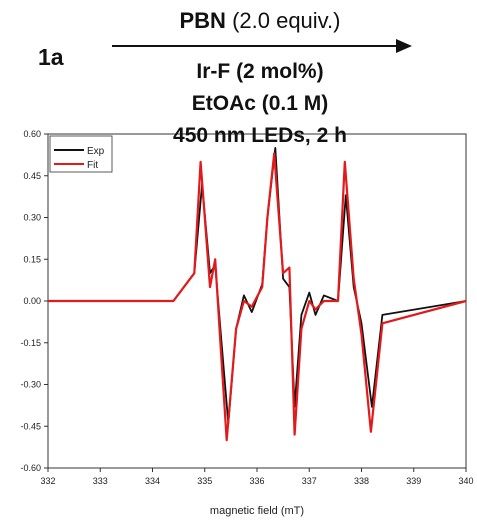 The width and height of the screenshot is (477, 522). What do you see at coordinates (283, 20) in the screenshot?
I see `reagent-equiv: (2.0 equiv.)` at bounding box center [283, 20].